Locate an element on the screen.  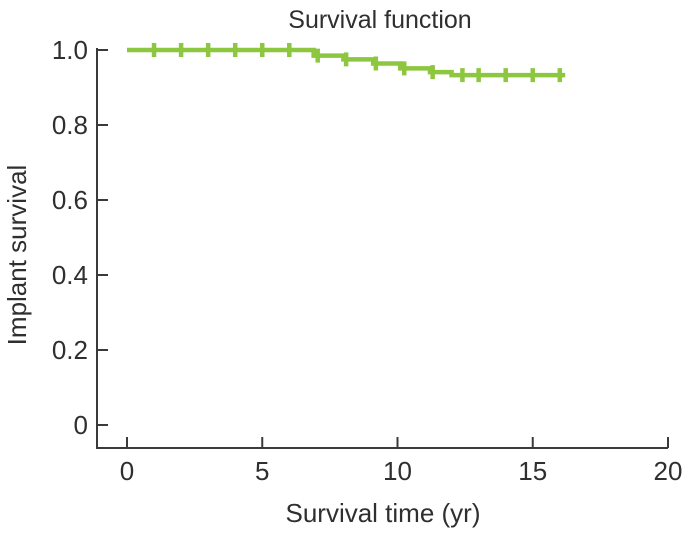
x-axis-label: Survival time (yr) is located at coordinates (382, 513).